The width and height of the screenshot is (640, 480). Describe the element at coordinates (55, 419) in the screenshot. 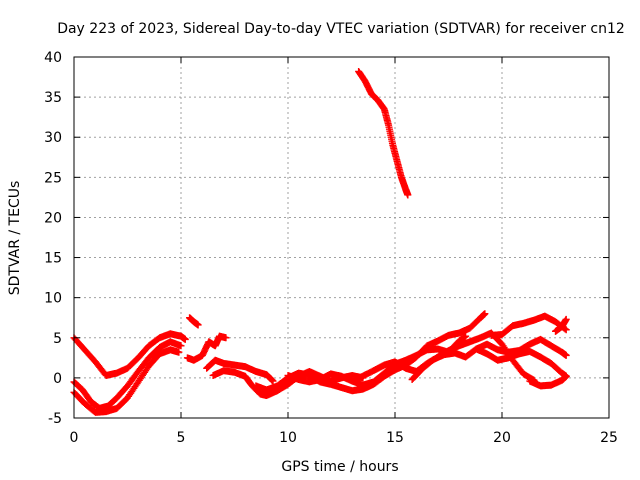

I see `y-tick-label: -5` at that location.